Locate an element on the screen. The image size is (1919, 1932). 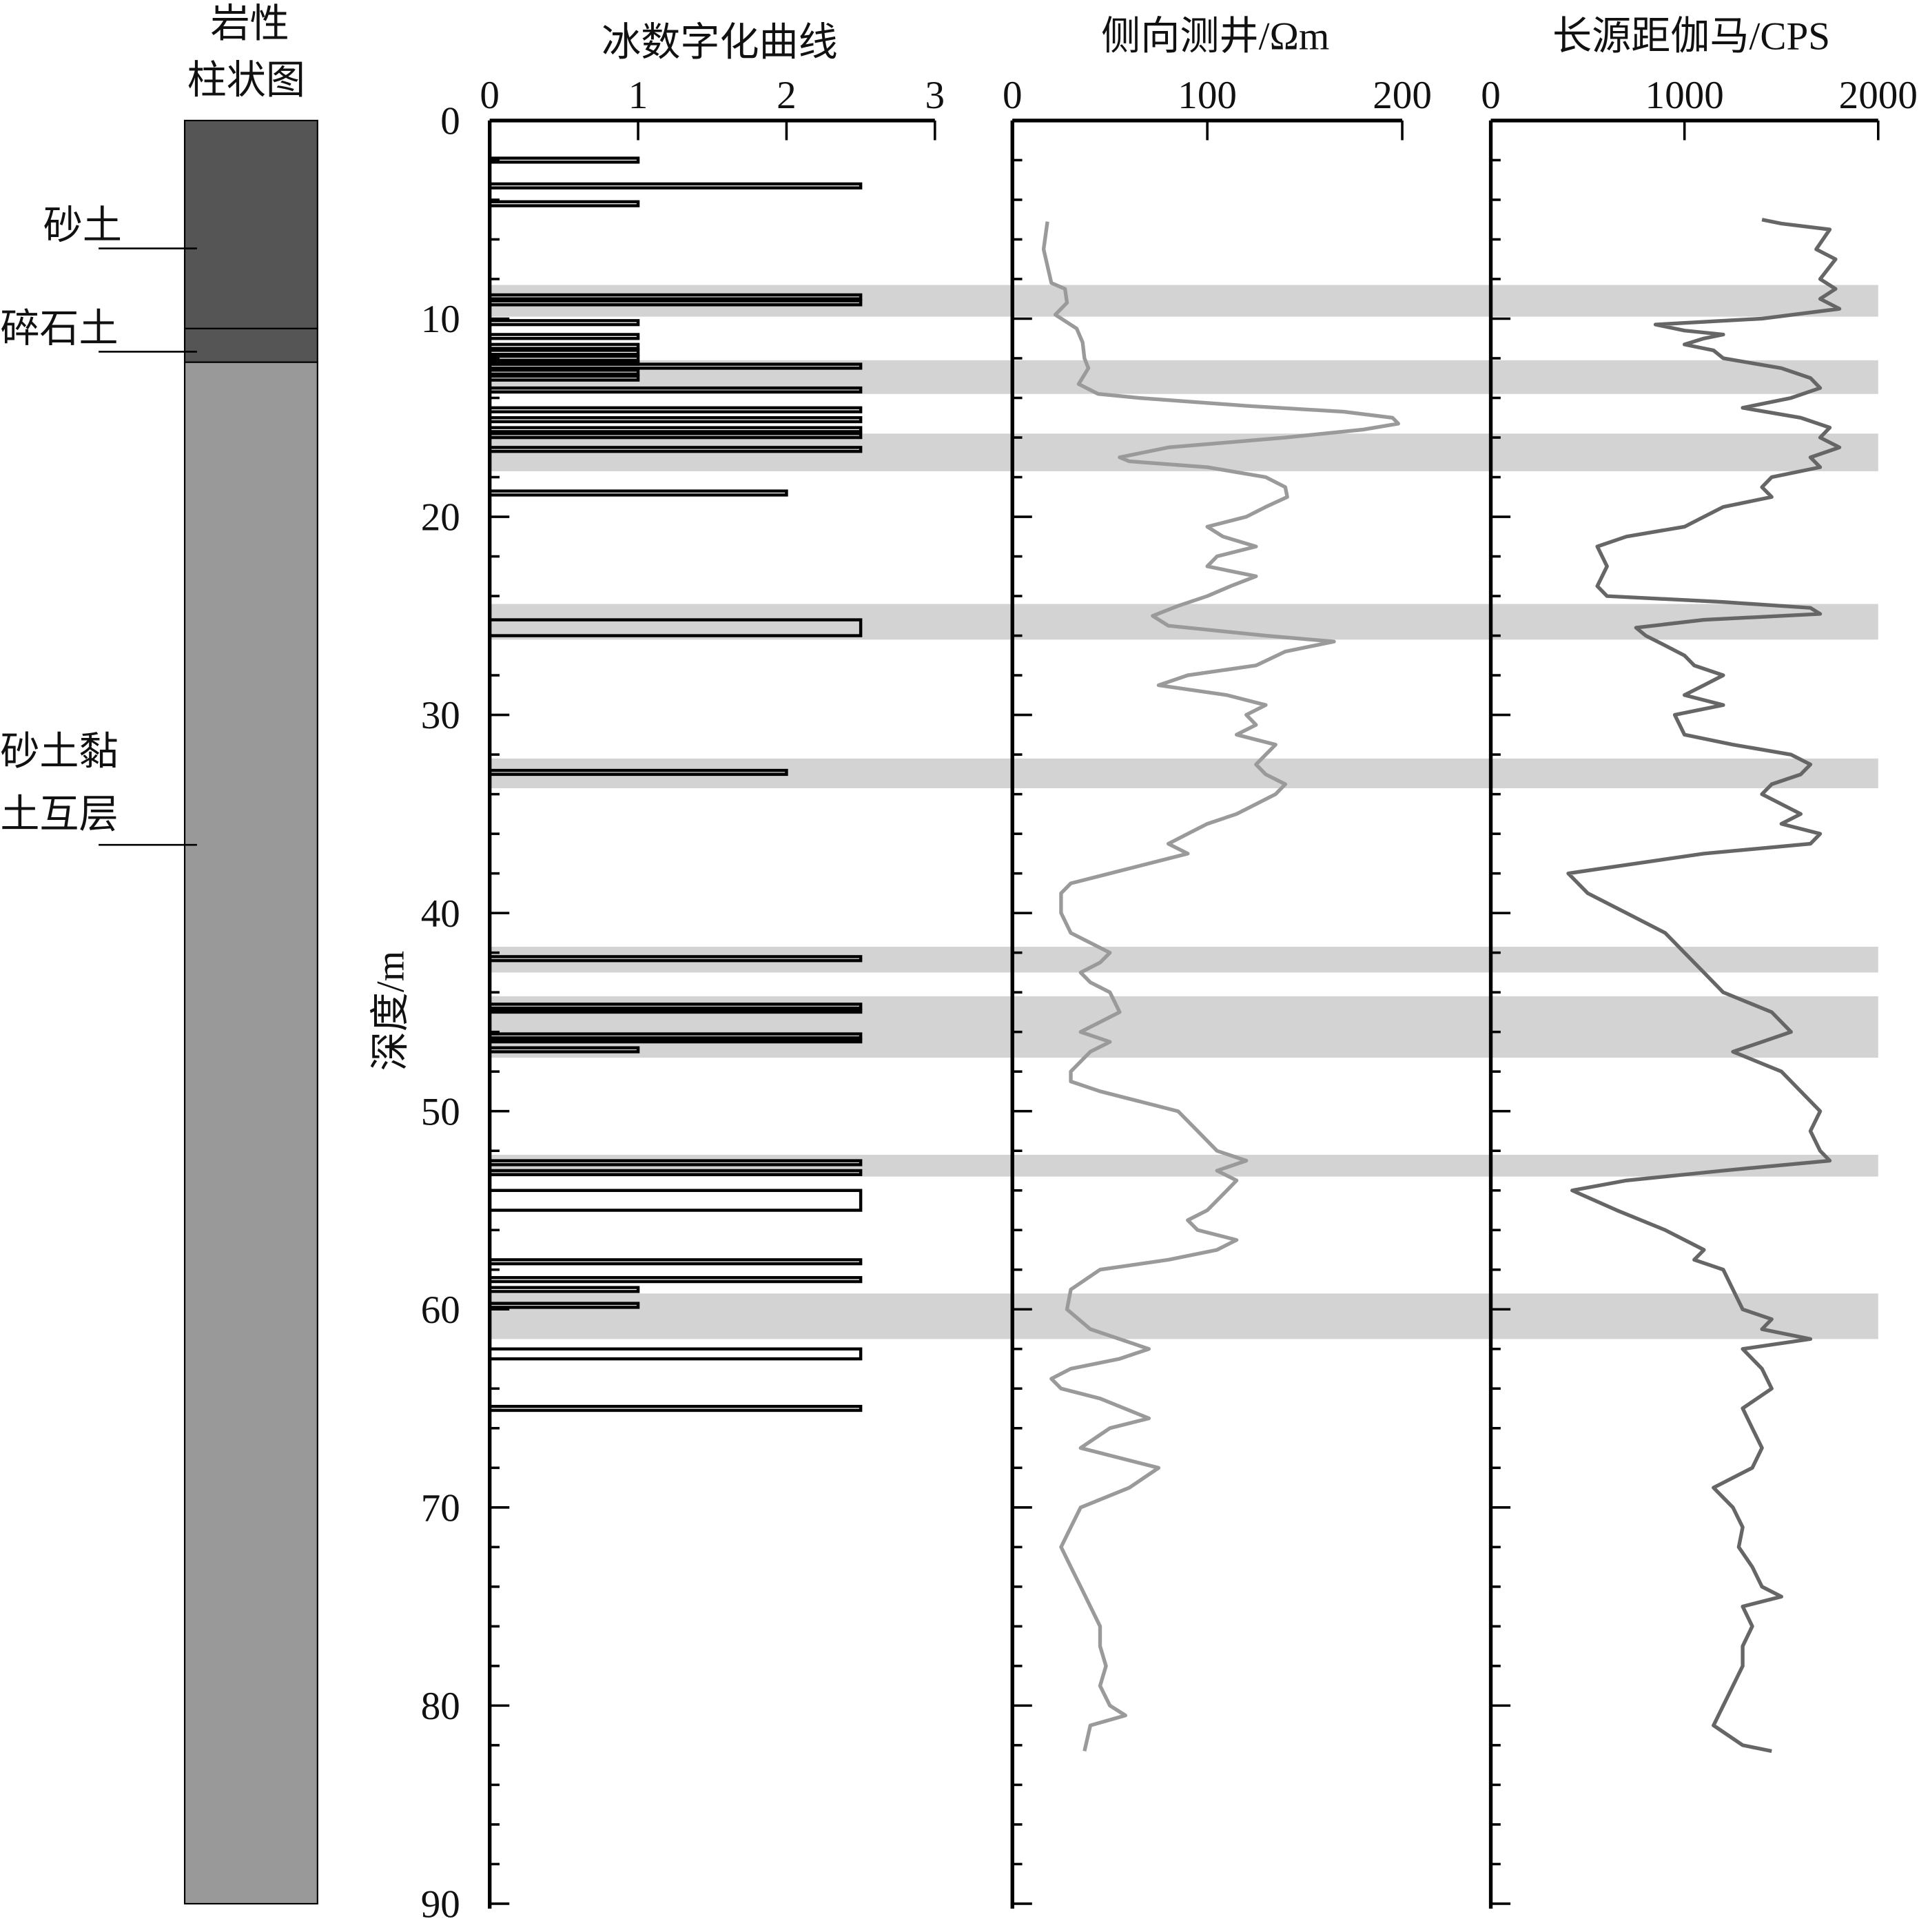
gamma-chart-title: 长源距伽马/CPS is located at coordinates (1691, 36).